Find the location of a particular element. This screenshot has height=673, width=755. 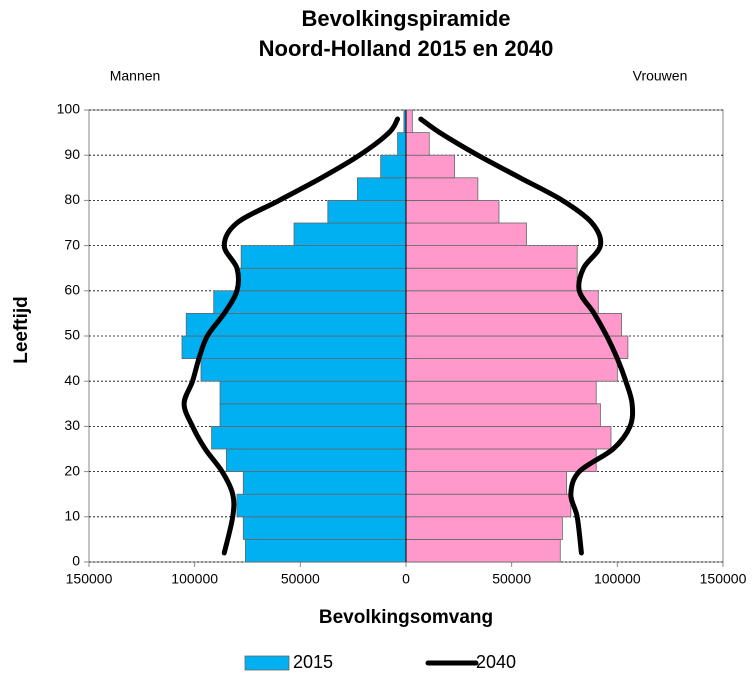

y-tick-label: 0 is located at coordinates (76, 561).